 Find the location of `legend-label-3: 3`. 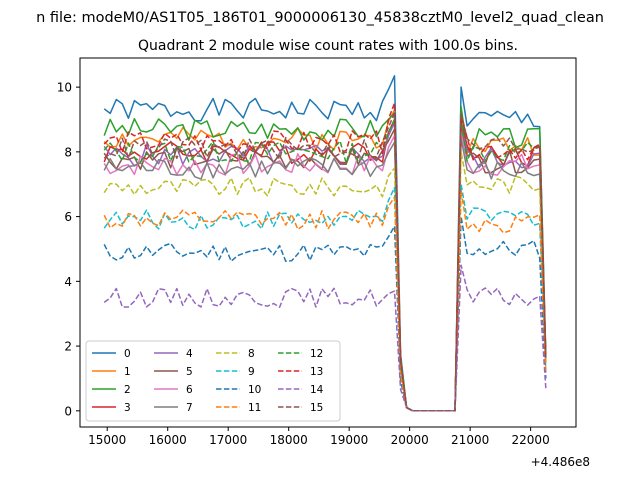

legend-label-3: 3 is located at coordinates (127, 408).